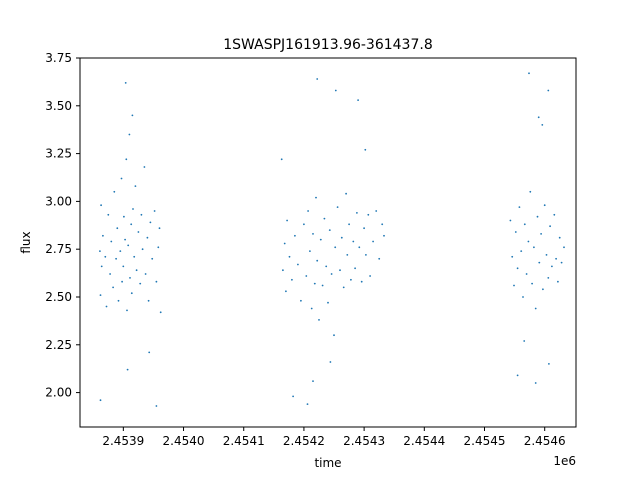 The image size is (640, 480). What do you see at coordinates (58, 154) in the screenshot?
I see `y-tick-label: 3.25` at bounding box center [58, 154].